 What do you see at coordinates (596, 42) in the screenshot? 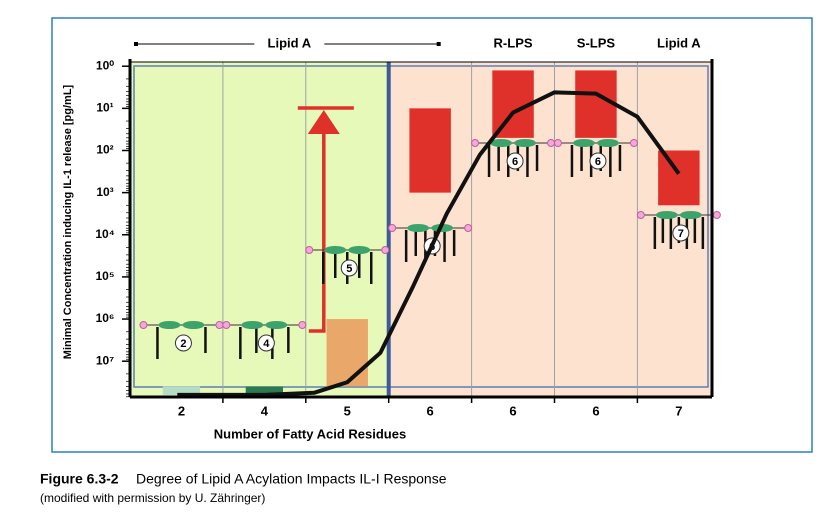
I see `group-label: S-LPS` at bounding box center [596, 42].